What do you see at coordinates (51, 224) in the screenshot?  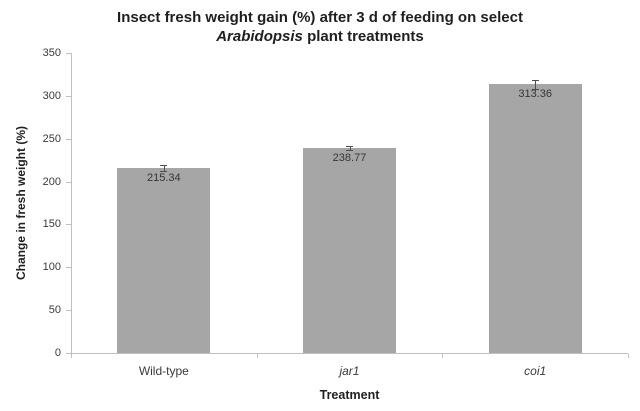 I see `y-tick-label: 150` at bounding box center [51, 224].